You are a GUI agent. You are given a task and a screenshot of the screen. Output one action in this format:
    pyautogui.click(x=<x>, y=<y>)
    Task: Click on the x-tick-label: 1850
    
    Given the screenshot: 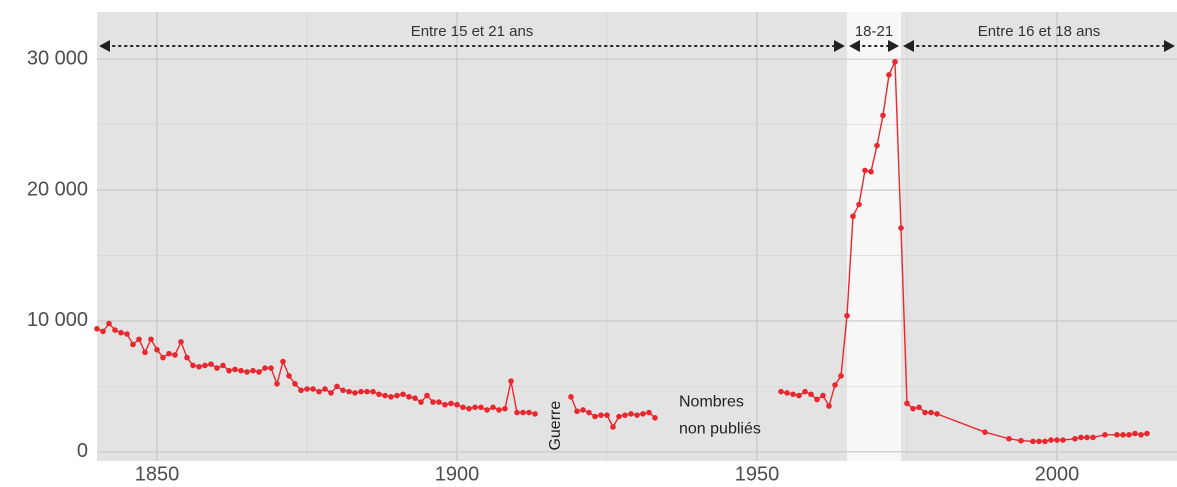 What is the action you would take?
    pyautogui.click(x=157, y=474)
    